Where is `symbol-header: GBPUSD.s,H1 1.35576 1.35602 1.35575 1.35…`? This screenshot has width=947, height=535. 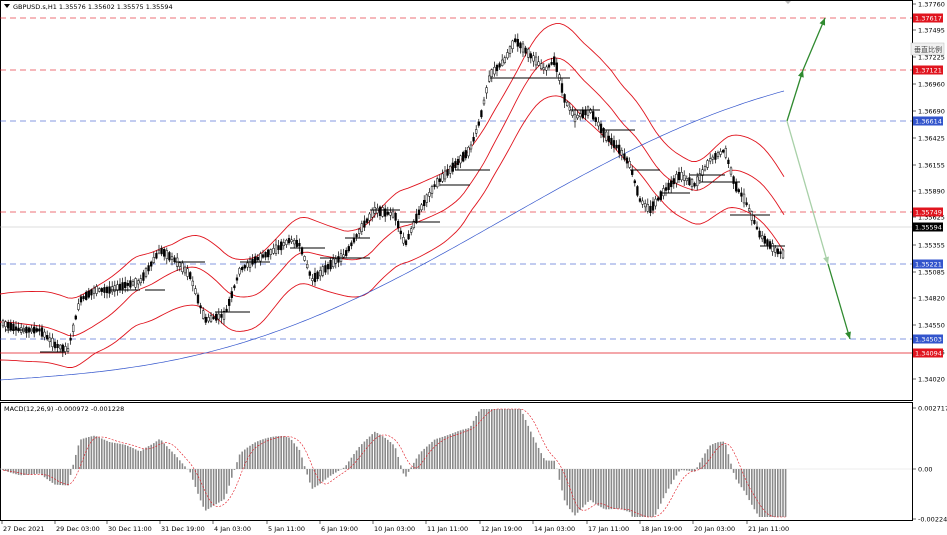
symbol-header: GBPUSD.s,H1 1.35576 1.35602 1.35575 1.35… is located at coordinates (93, 7).